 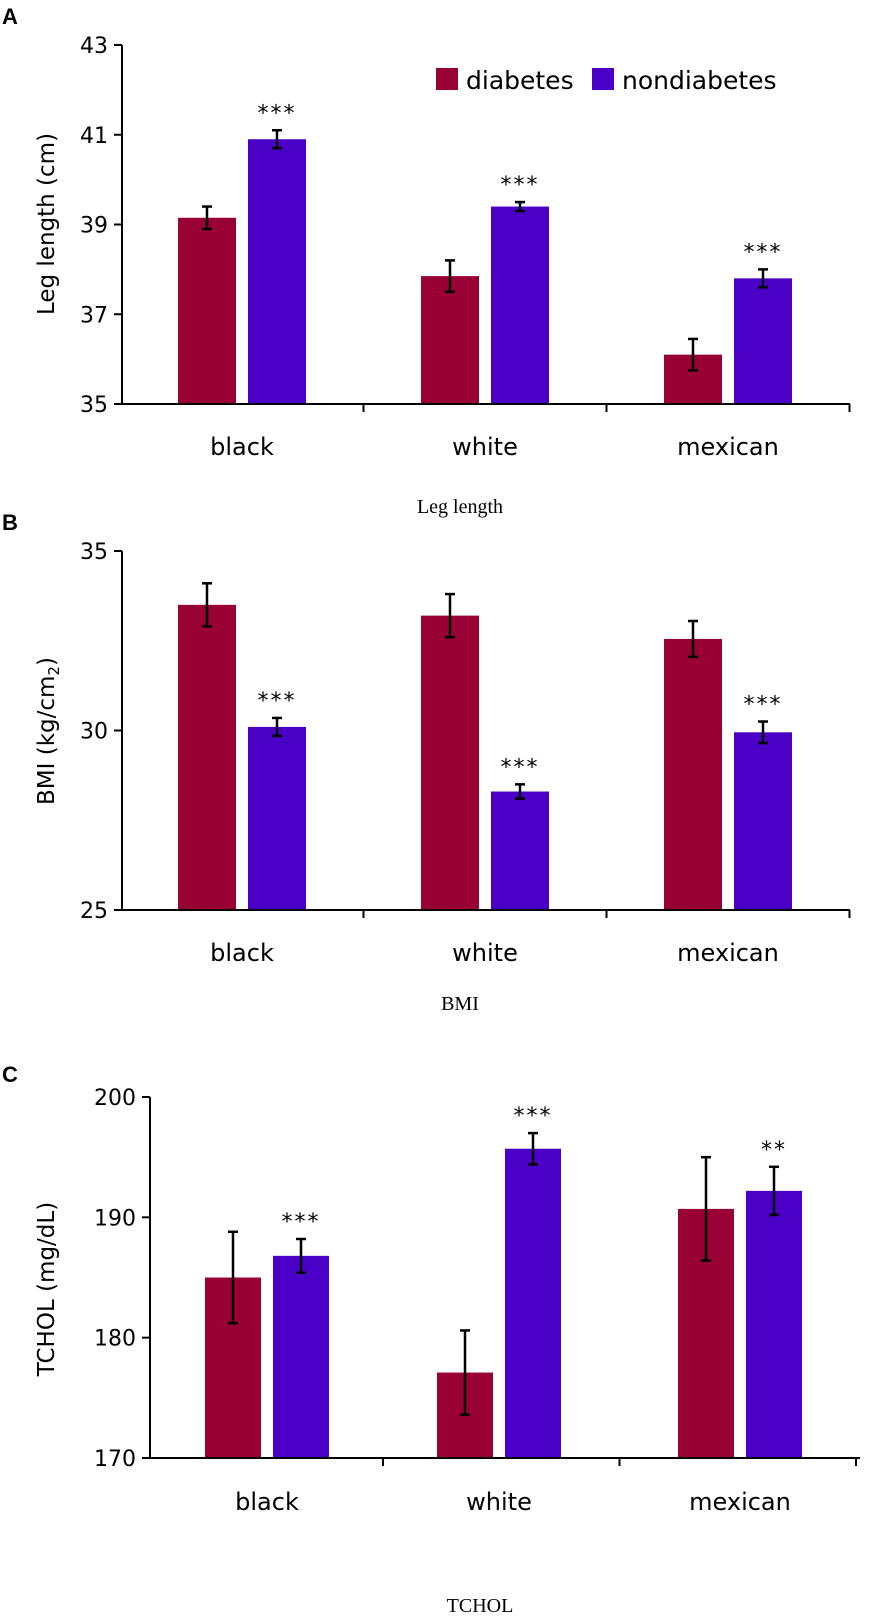 I want to click on panel-letter: A, so click(x=10, y=16).